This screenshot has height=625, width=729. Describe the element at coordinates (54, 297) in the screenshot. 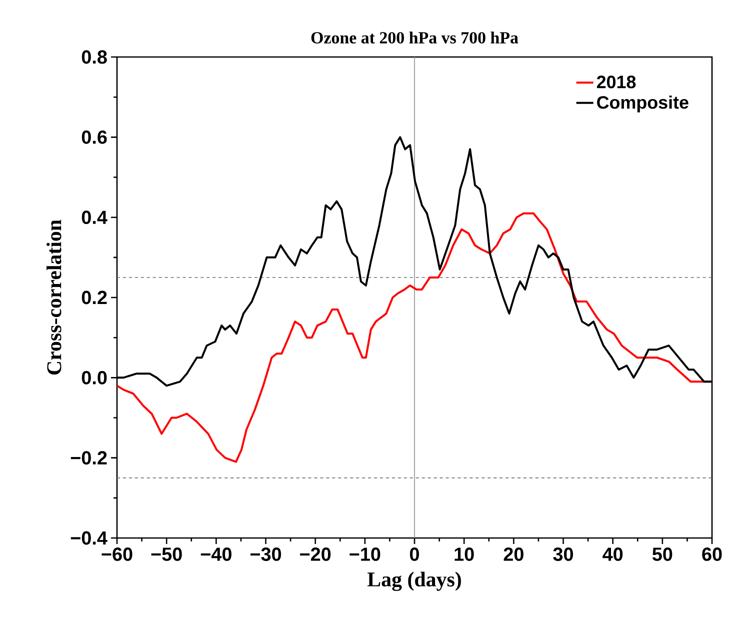

I see `y-axis-title: Cross-correlation` at that location.